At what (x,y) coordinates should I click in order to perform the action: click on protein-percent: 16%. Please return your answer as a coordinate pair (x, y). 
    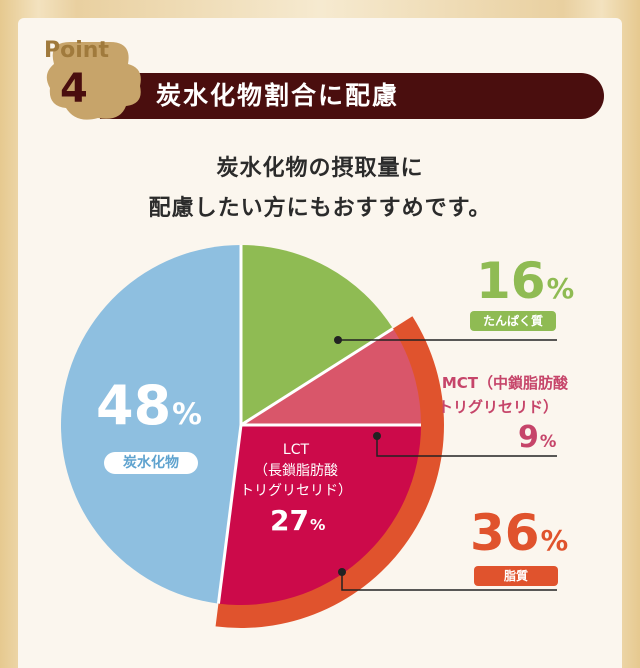
    Looking at the image, I should click on (525, 281).